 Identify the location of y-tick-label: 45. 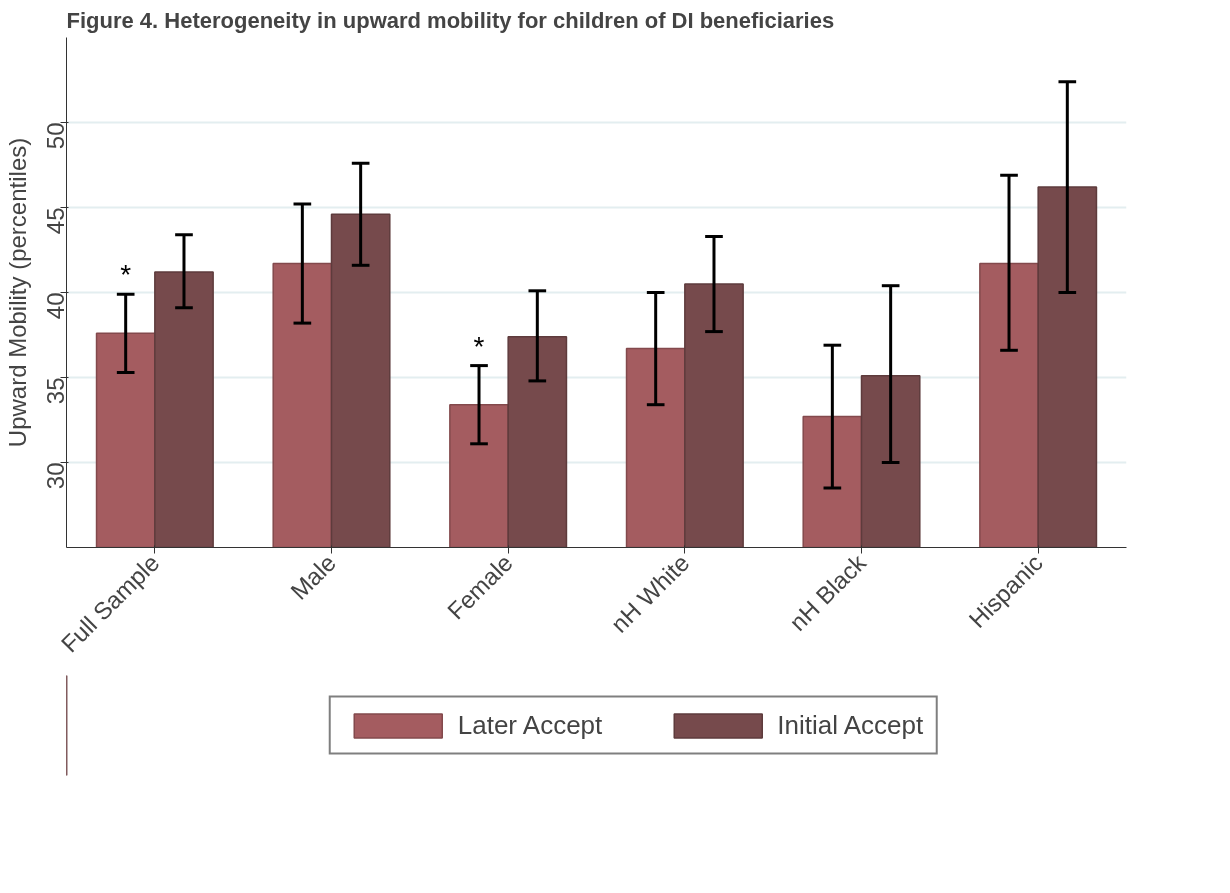
(55, 221).